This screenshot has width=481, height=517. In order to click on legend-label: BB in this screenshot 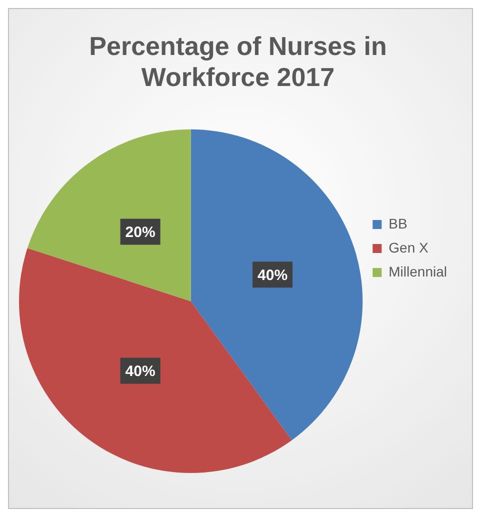, I will do `click(398, 223)`.